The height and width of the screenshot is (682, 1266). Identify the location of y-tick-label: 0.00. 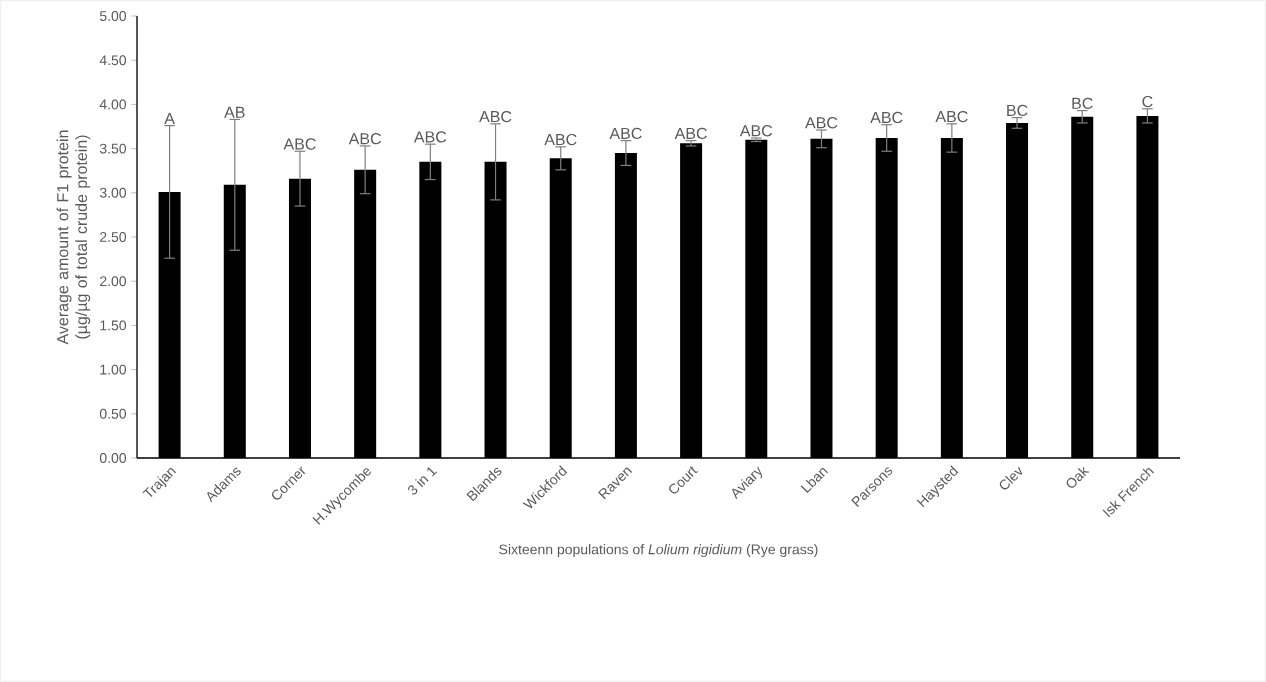
(113, 458).